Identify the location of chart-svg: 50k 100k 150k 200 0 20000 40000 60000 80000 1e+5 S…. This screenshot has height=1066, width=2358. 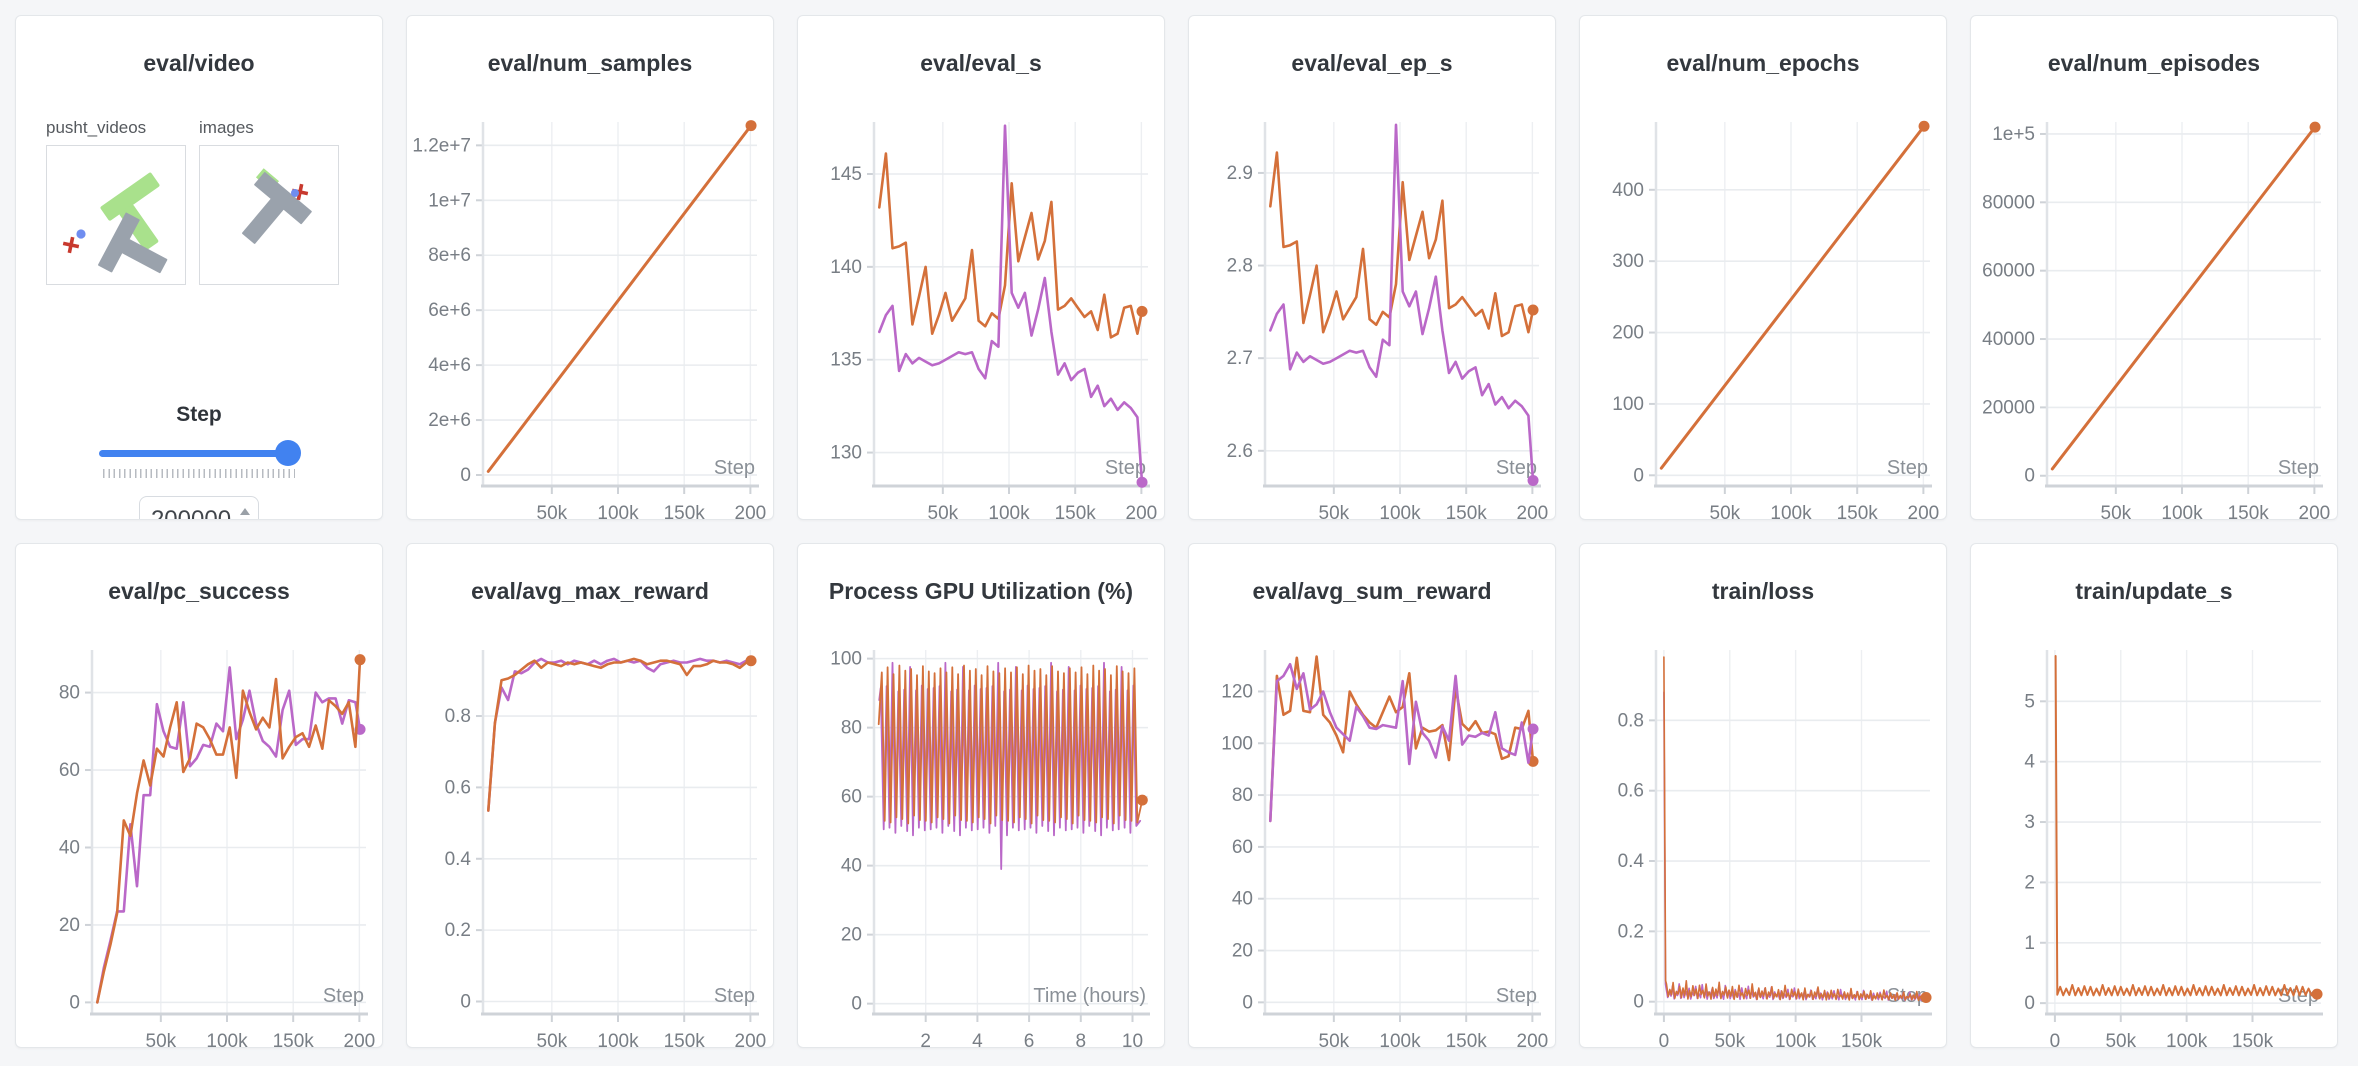
(2154, 317).